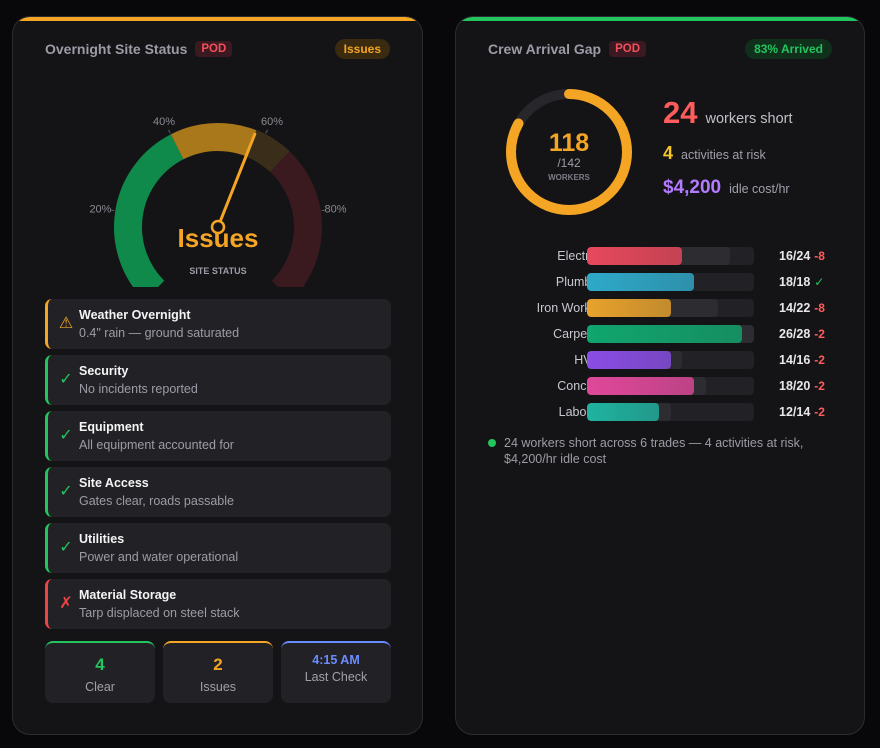 This screenshot has height=748, width=880. I want to click on workers-short-metric: 24 workers short, so click(728, 113).